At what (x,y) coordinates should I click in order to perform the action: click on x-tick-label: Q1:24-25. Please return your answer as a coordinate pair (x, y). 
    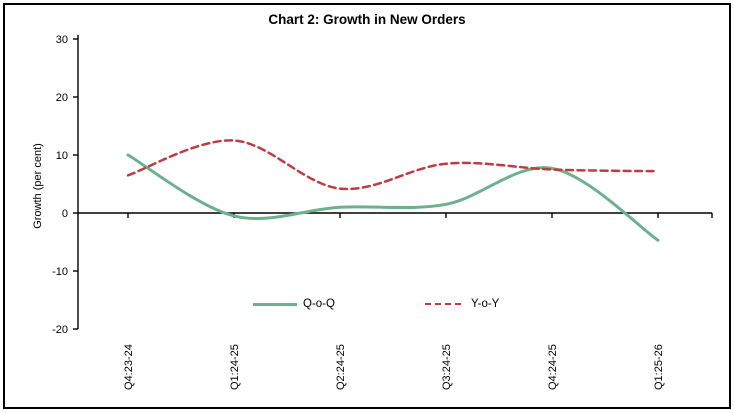
    Looking at the image, I should click on (235, 367).